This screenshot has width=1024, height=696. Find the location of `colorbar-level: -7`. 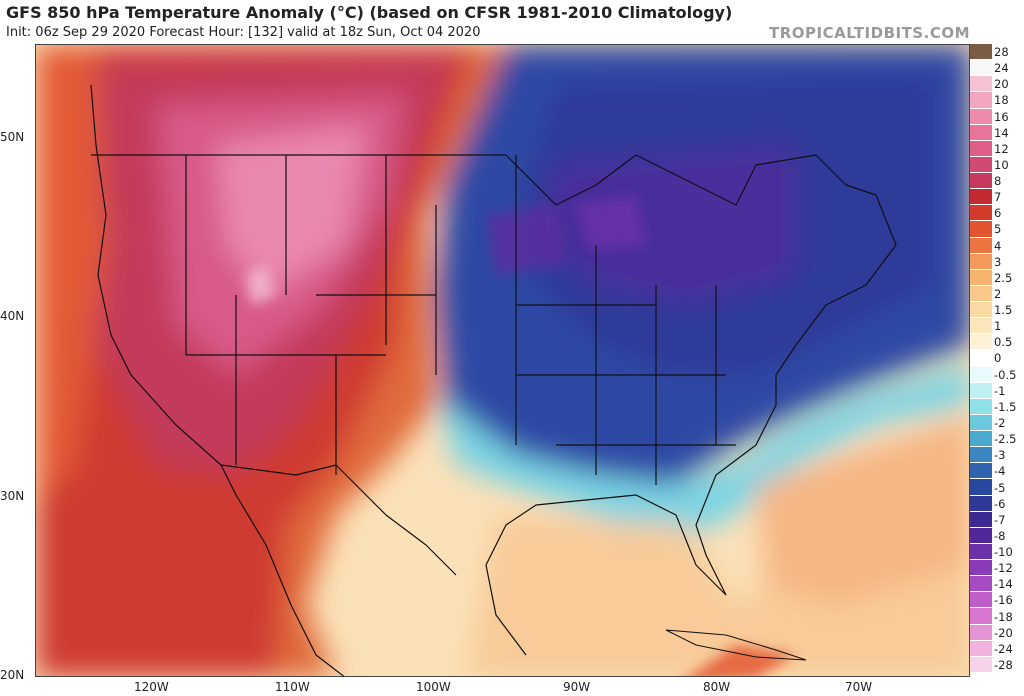

colorbar-level: -7 is located at coordinates (997, 519).